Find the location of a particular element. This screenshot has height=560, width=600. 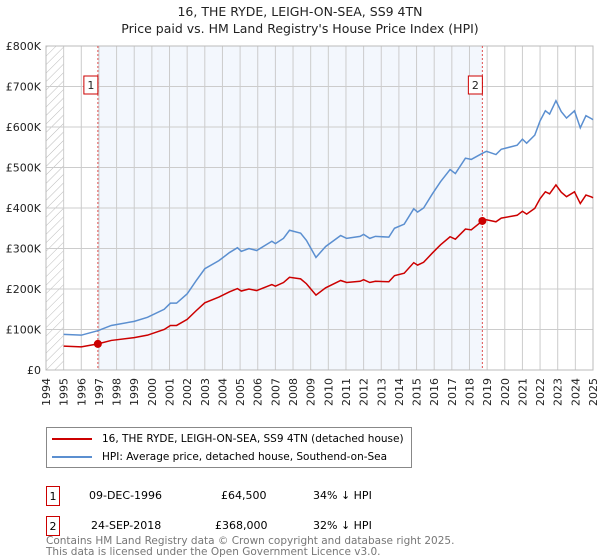

x-tick-label: 2003 is located at coordinates (205, 392).